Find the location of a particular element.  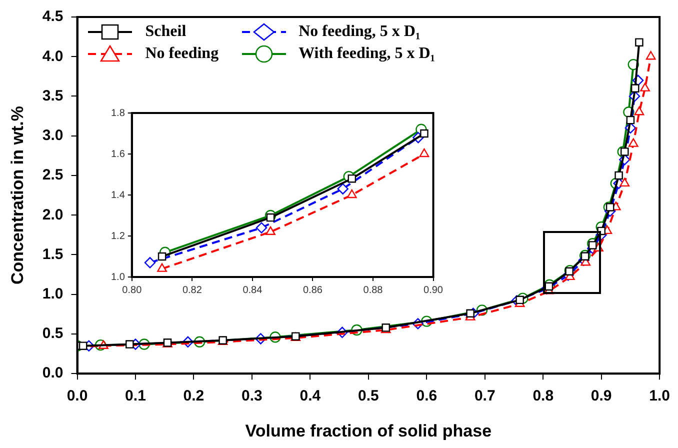

x-tick-label: 1.0 is located at coordinates (659, 396).